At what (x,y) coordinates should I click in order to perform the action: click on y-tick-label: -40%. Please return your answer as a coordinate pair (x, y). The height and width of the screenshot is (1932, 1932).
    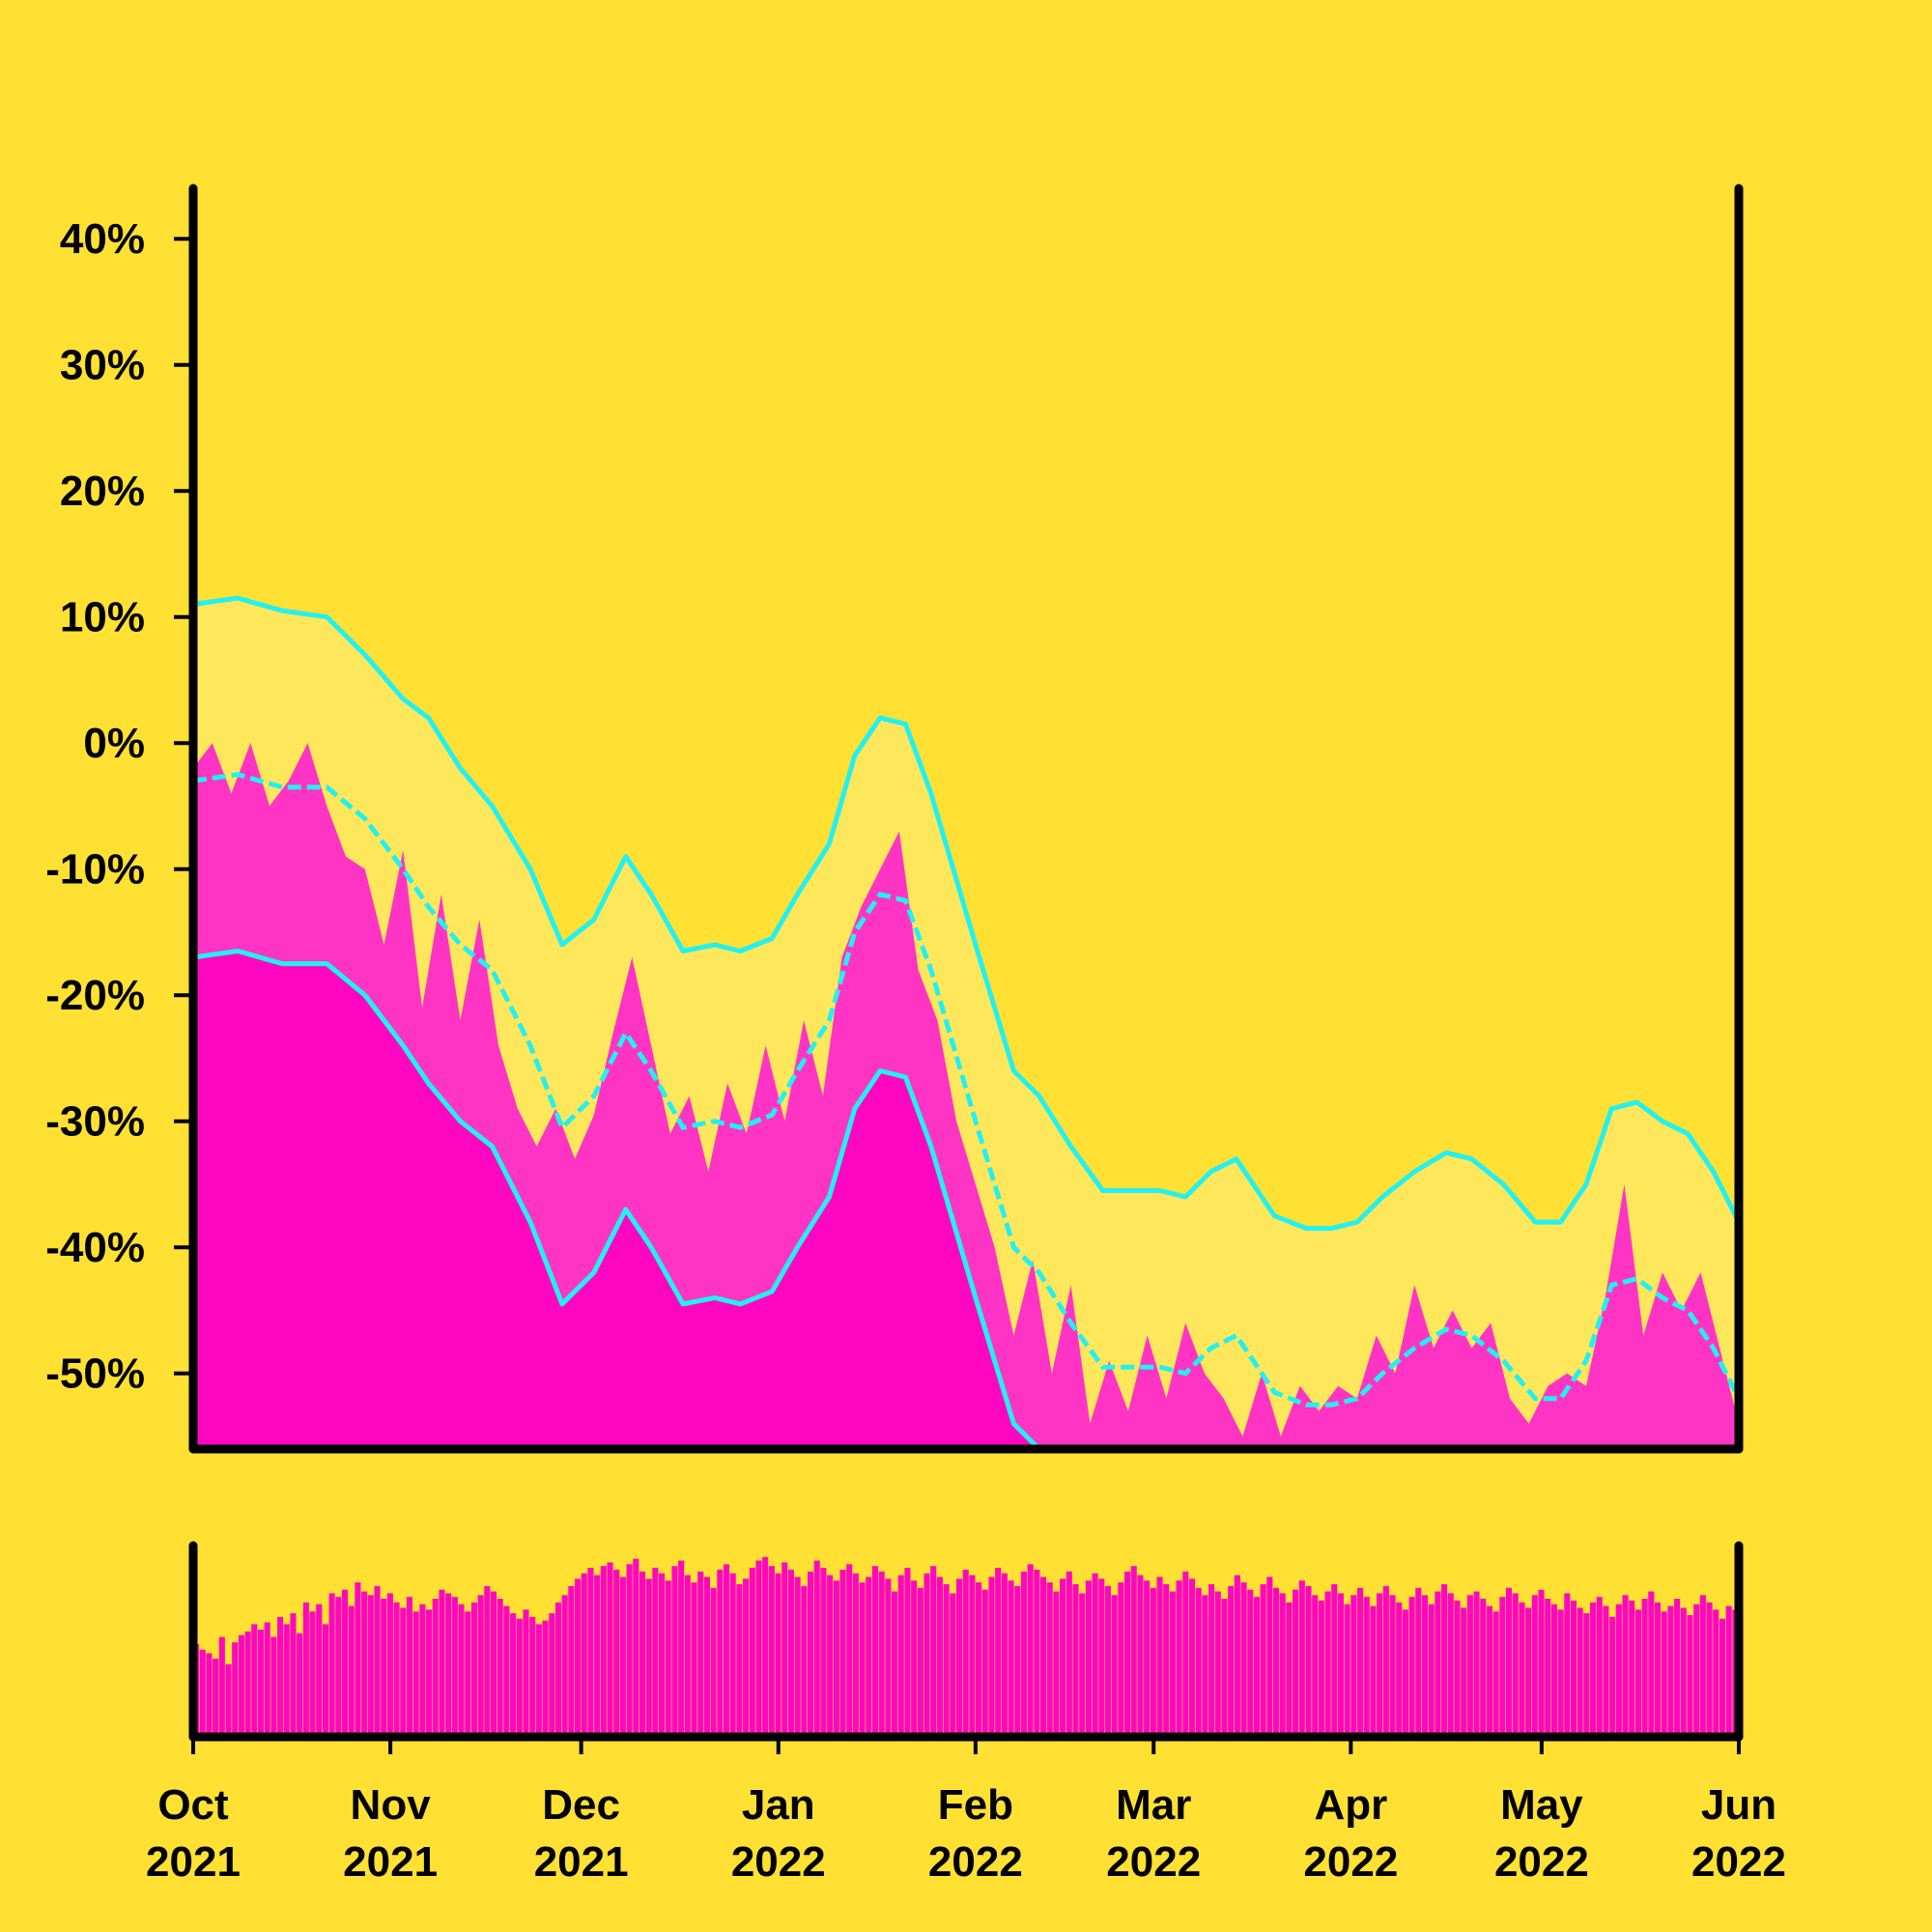
    Looking at the image, I should click on (95, 1247).